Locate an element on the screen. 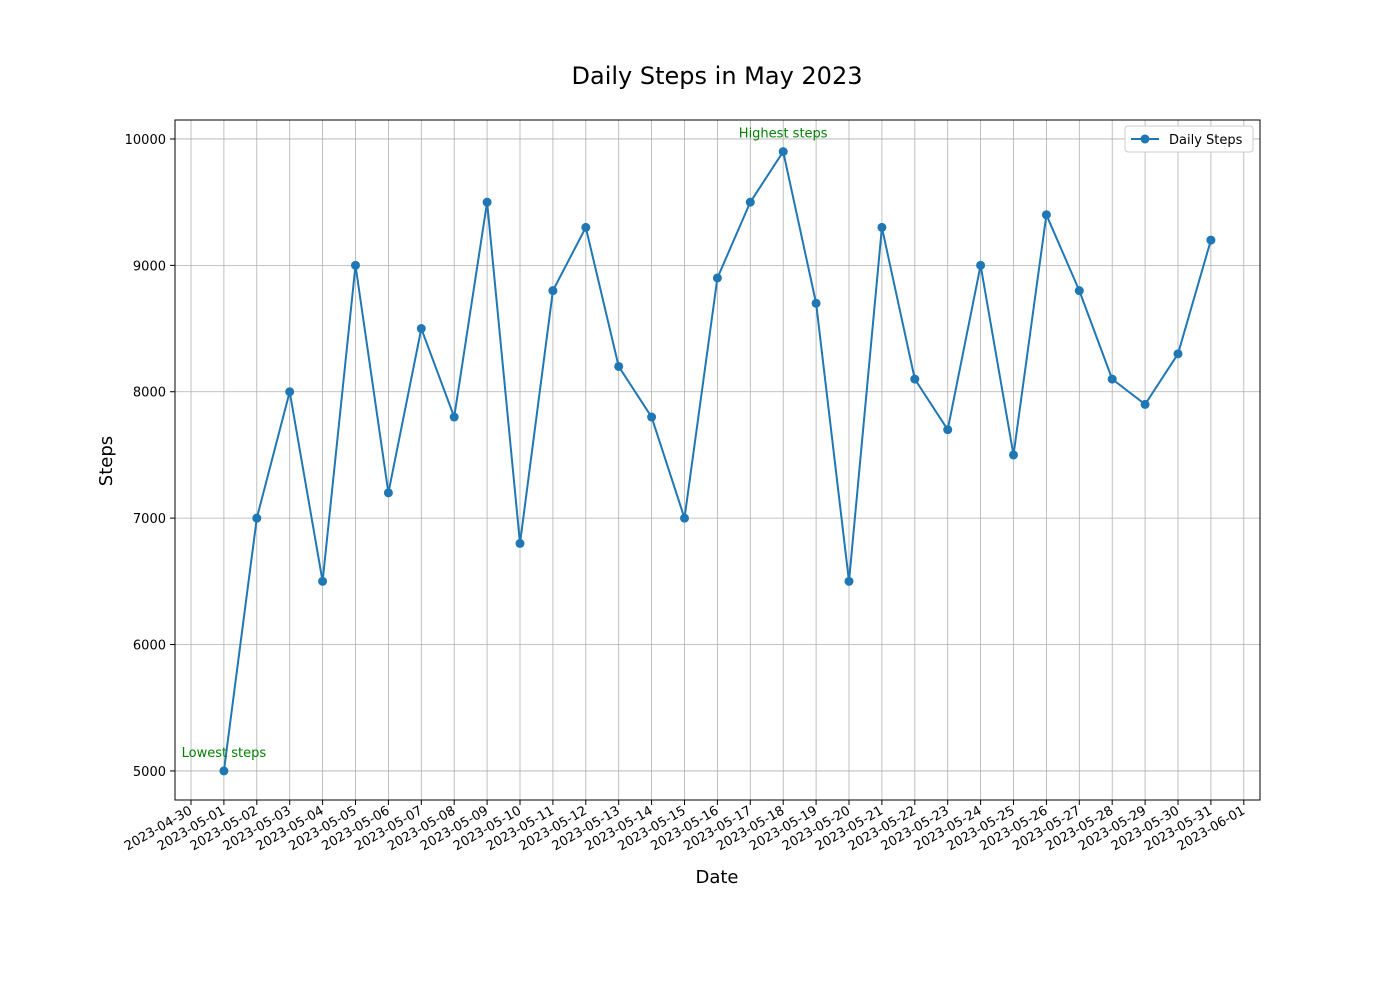  legend-marker is located at coordinates (1145, 139).